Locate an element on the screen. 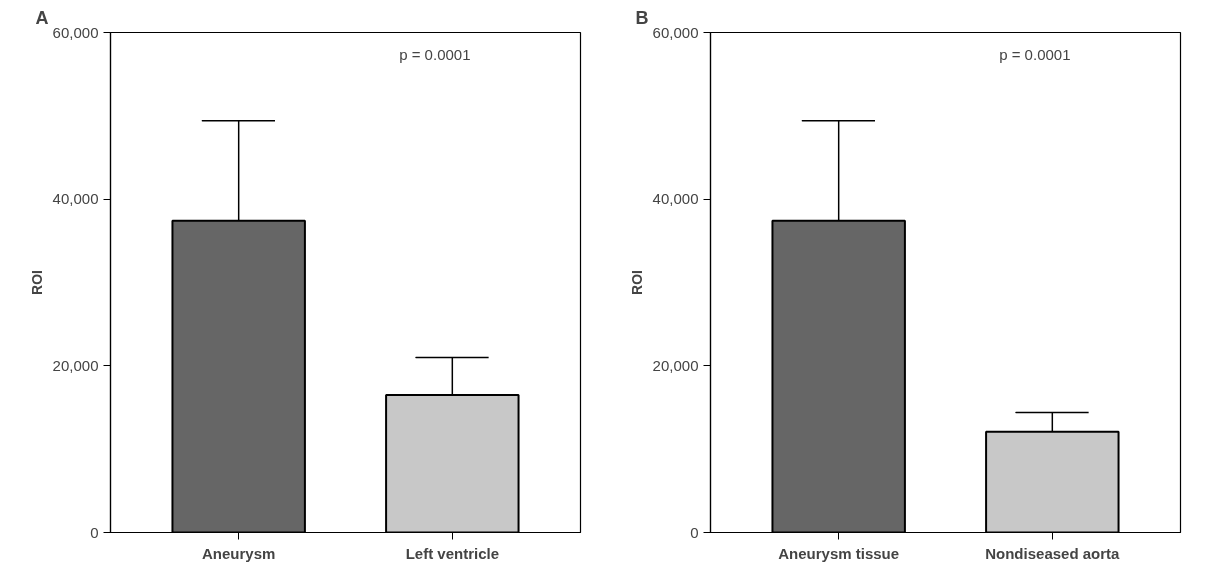 This screenshot has width=1208, height=577. x-tick-label: Aneurysm tissue is located at coordinates (839, 553).